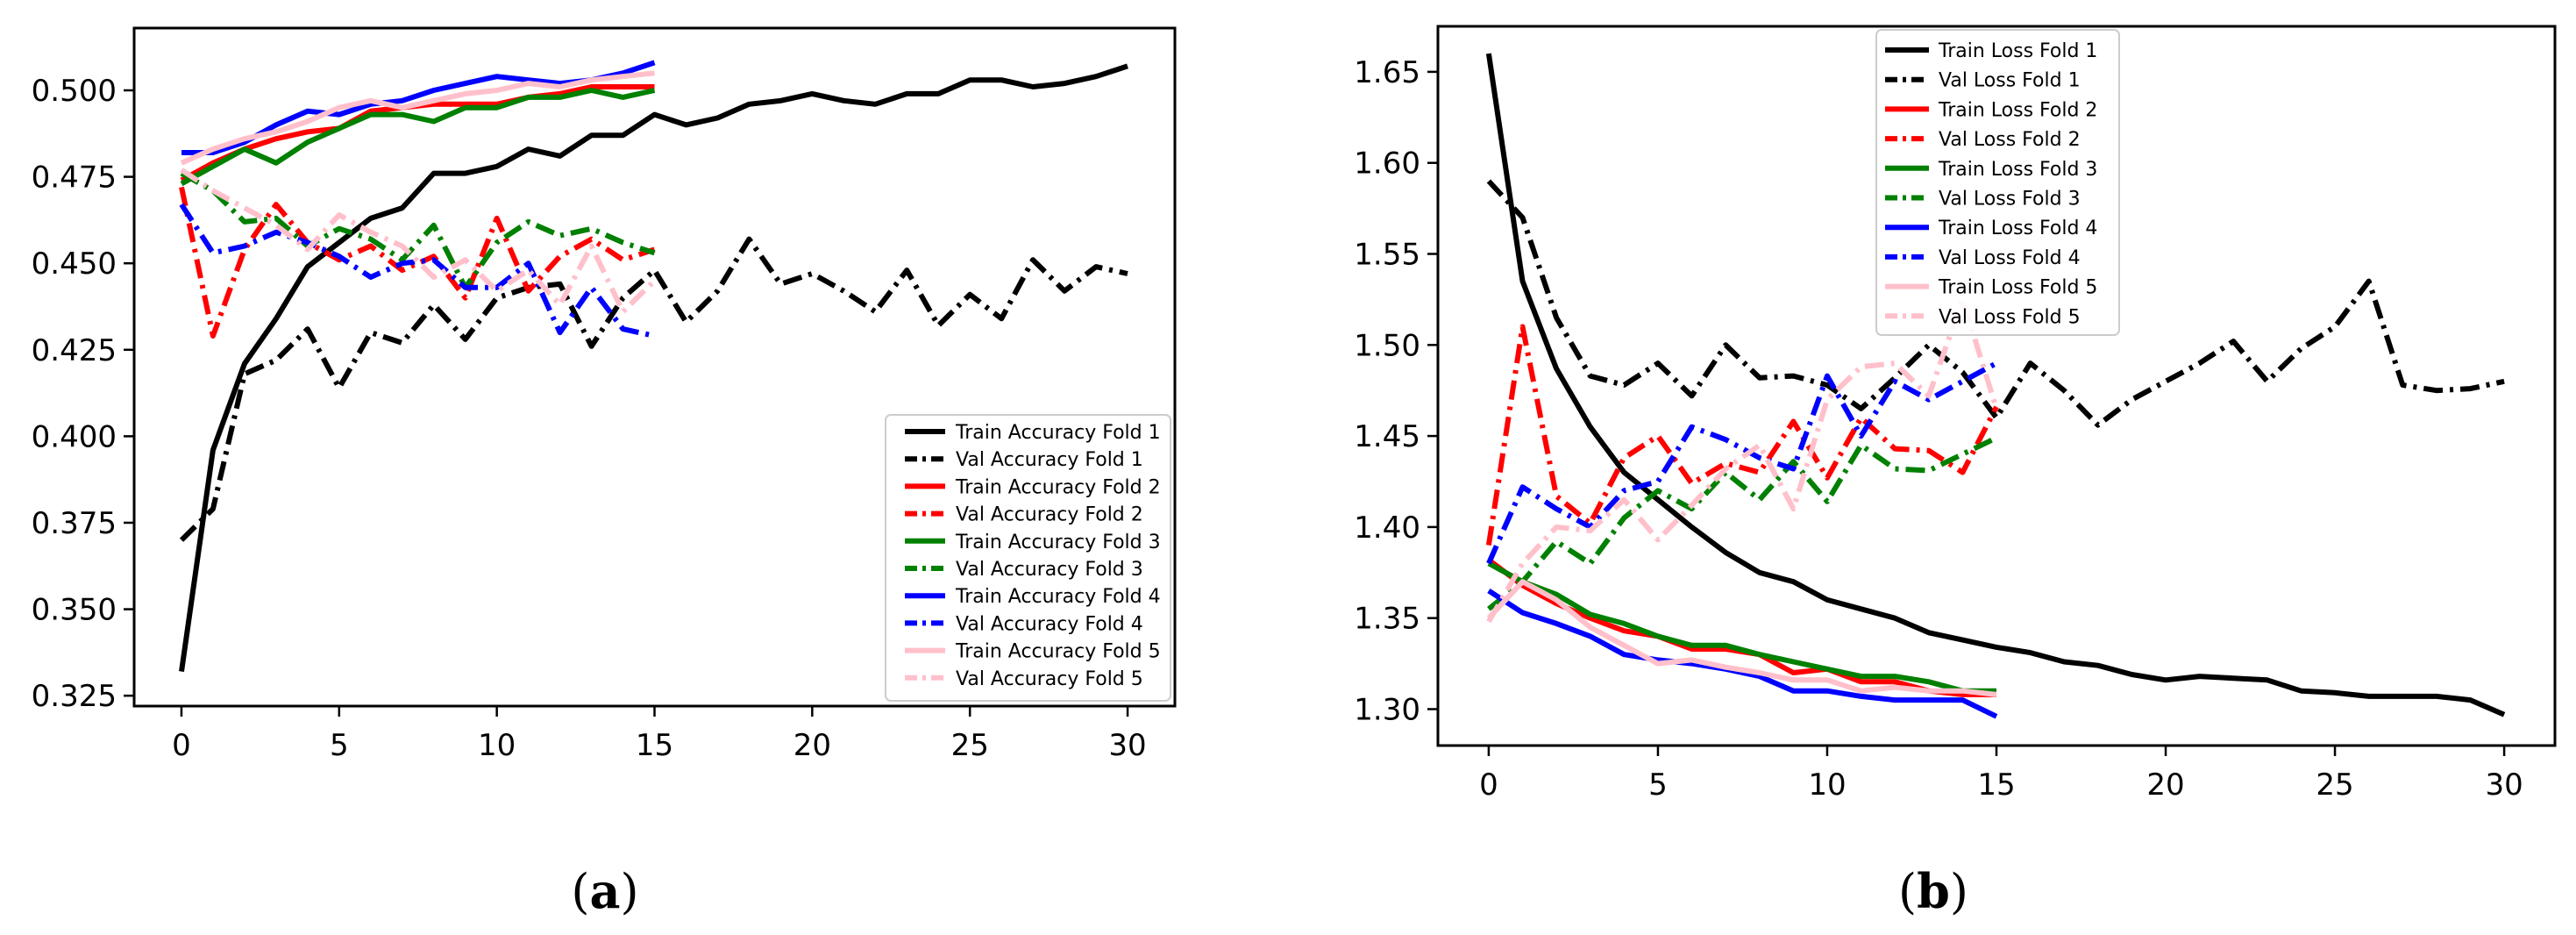 Image resolution: width=2576 pixels, height=935 pixels. I want to click on y-tick-label: 1.60, so click(1387, 164).